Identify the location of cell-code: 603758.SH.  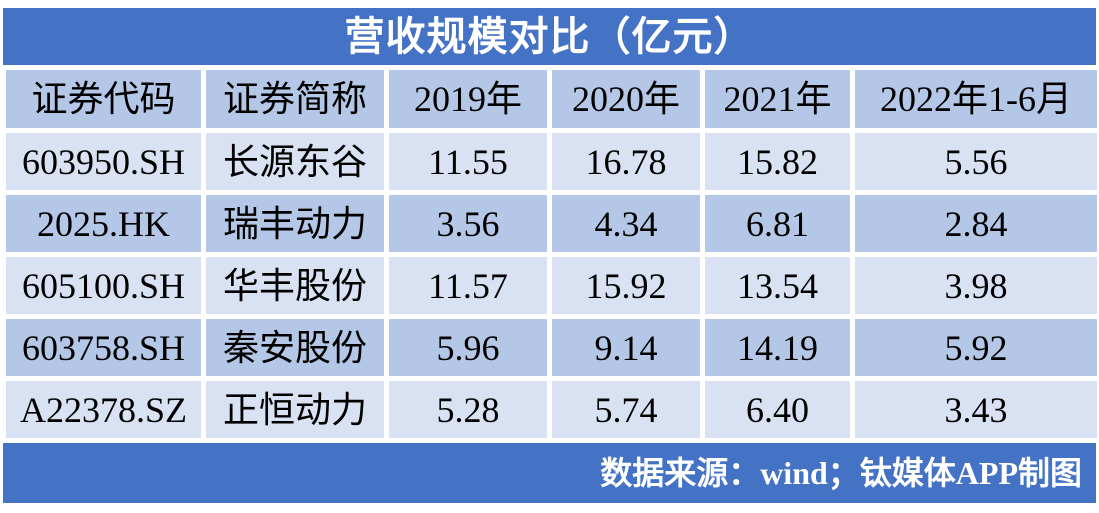
(103, 347).